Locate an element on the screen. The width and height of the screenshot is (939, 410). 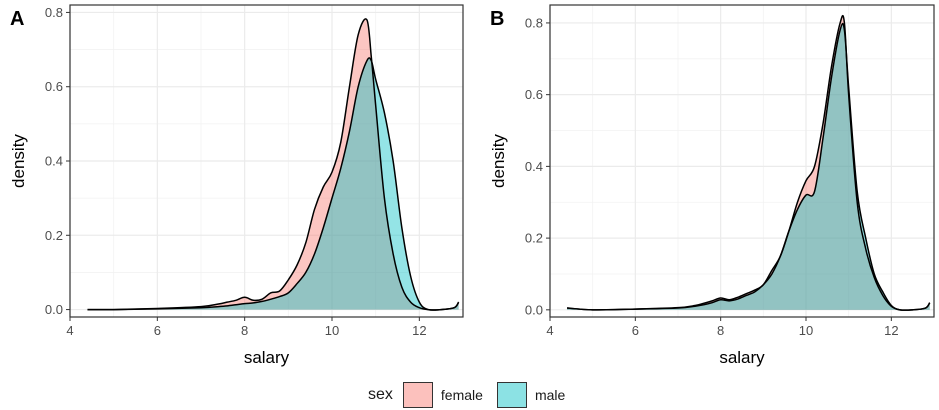
panel-label: A is located at coordinates (17, 19).